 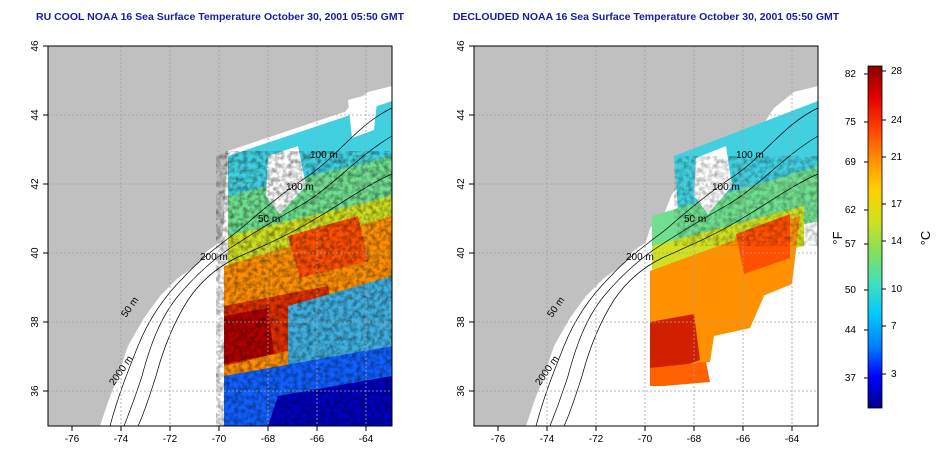 What do you see at coordinates (851, 378) in the screenshot?
I see `fahrenheit-label: 37` at bounding box center [851, 378].